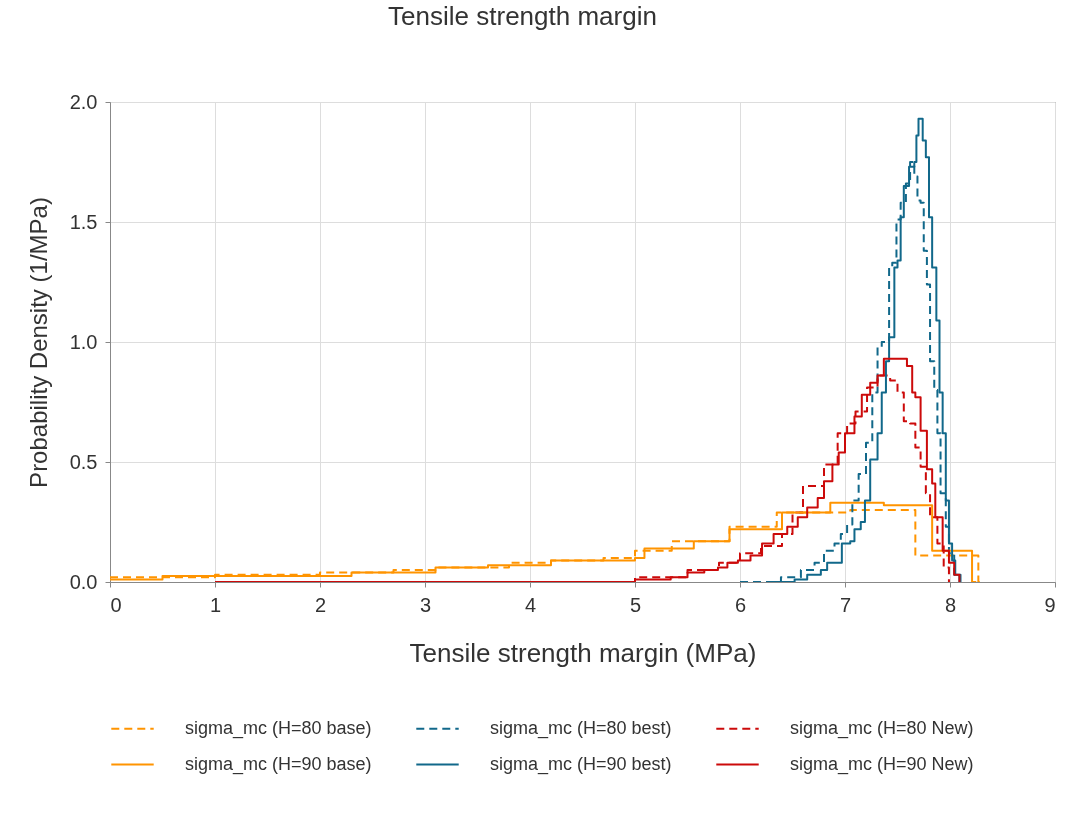 This screenshot has width=1083, height=818. What do you see at coordinates (83, 581) in the screenshot?
I see `y-tick-label: 0.0` at bounding box center [83, 581].